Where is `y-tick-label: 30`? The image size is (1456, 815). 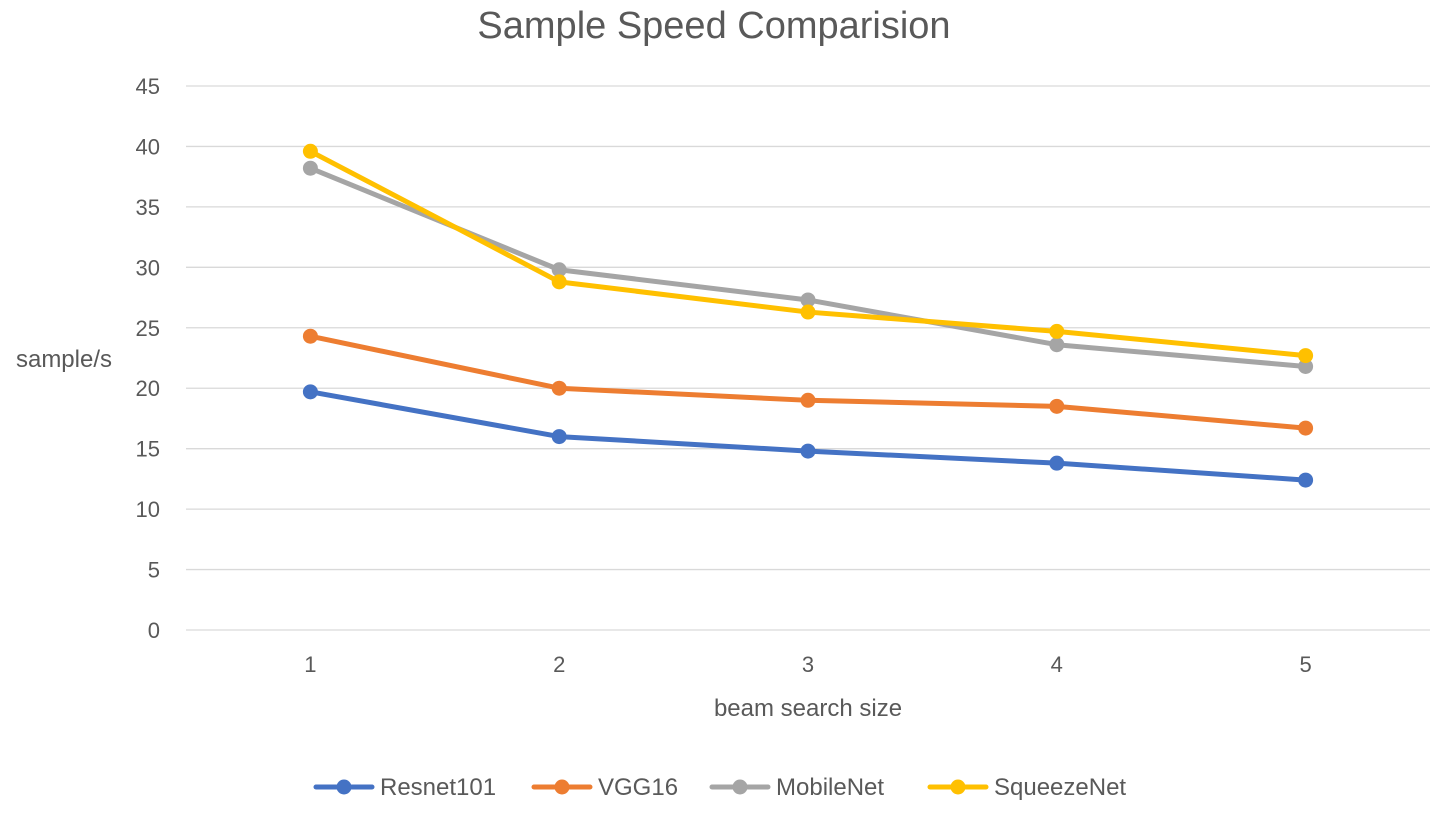
y-tick-label: 30 is located at coordinates (148, 267).